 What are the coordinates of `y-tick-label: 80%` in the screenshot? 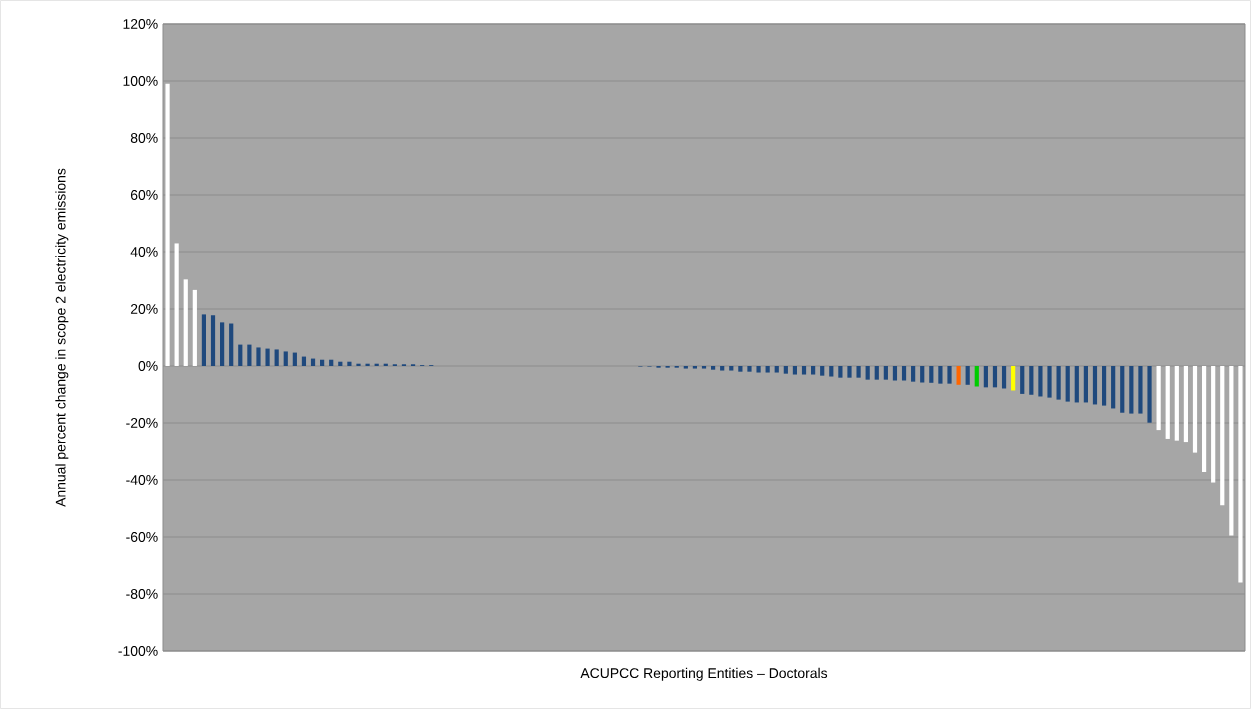 It's located at (144, 138).